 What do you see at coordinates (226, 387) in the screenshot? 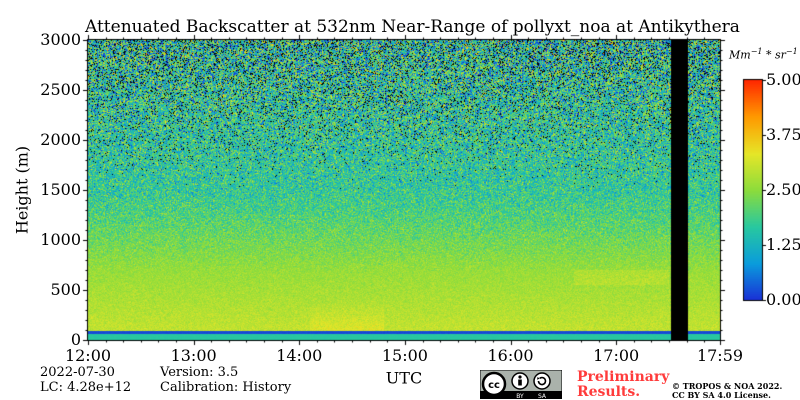
I see `calibration-label: Calibration: History` at bounding box center [226, 387].